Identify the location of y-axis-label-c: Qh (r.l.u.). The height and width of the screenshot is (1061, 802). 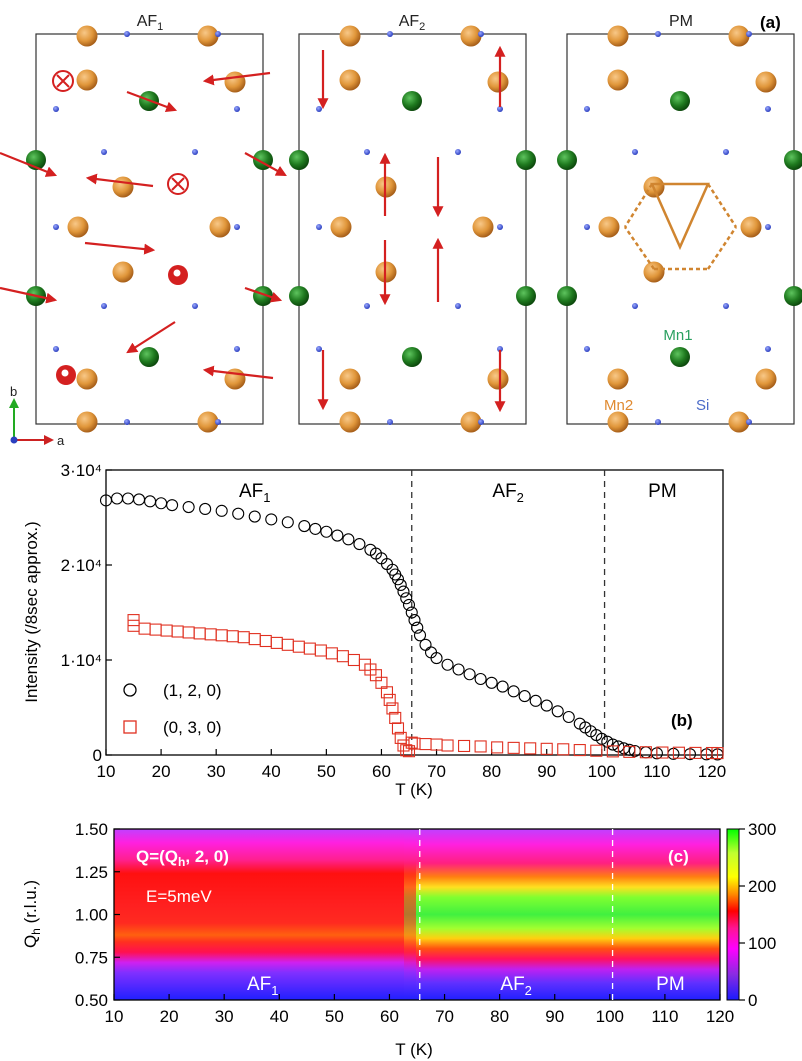
(32, 914).